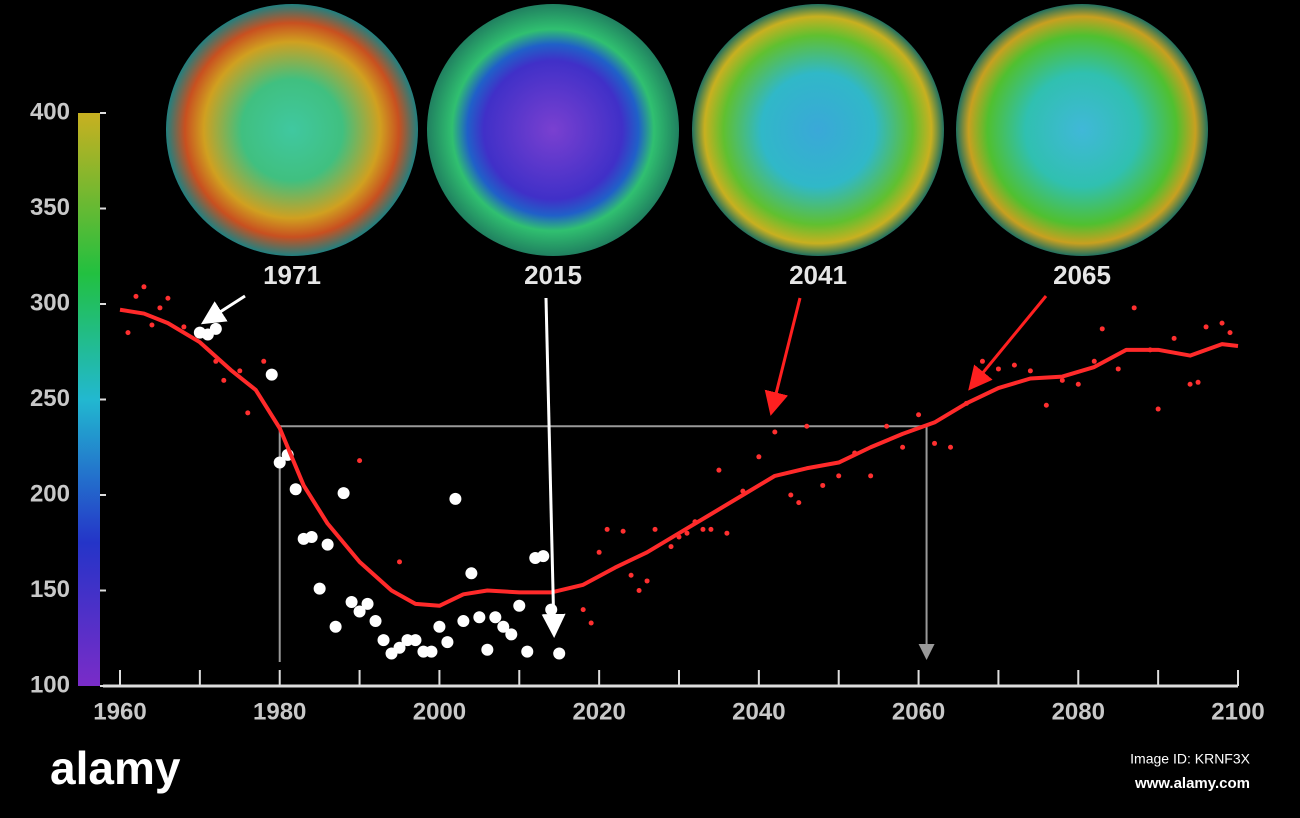  Describe the element at coordinates (1190, 759) in the screenshot. I see `image-id: Image ID: KRNF3X` at that location.